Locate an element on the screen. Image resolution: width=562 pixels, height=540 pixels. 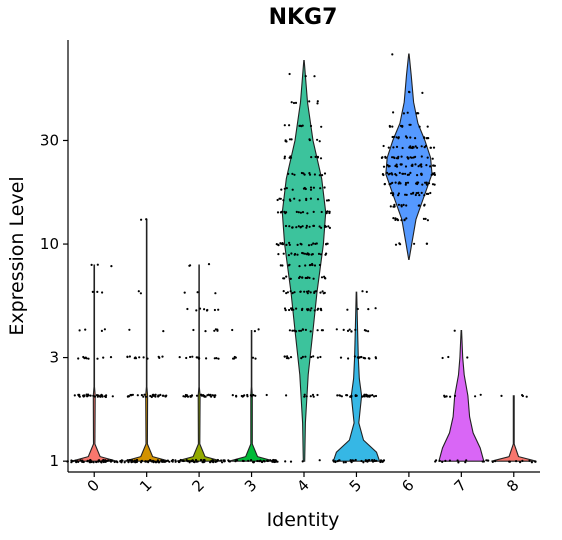
x-tick-label: 2 is located at coordinates (197, 485).